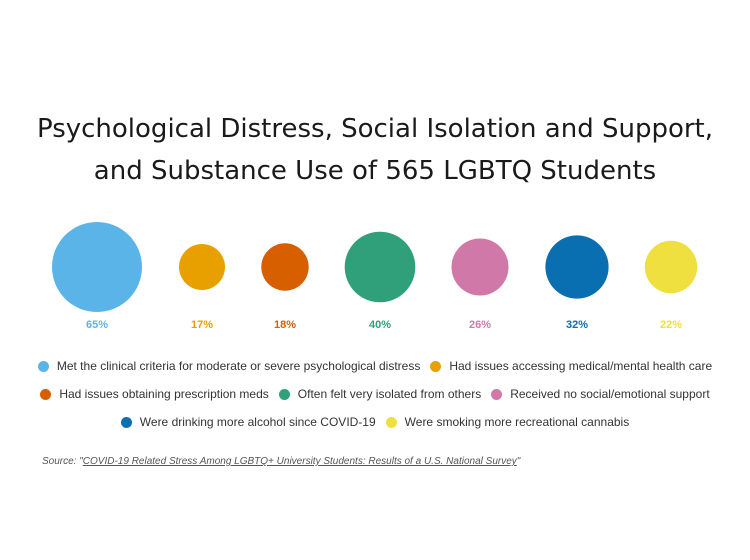  Describe the element at coordinates (97, 325) in the screenshot. I see `bubble-value-label-1: 65%` at that location.